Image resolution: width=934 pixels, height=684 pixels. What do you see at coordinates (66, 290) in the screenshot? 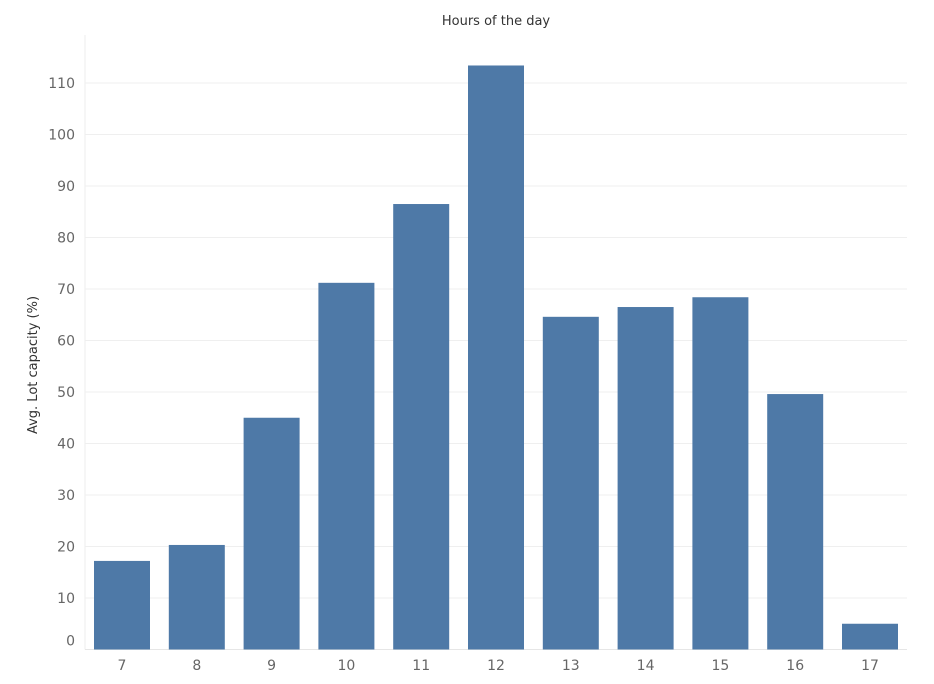
I see `y-tick-label: 70` at bounding box center [66, 290].